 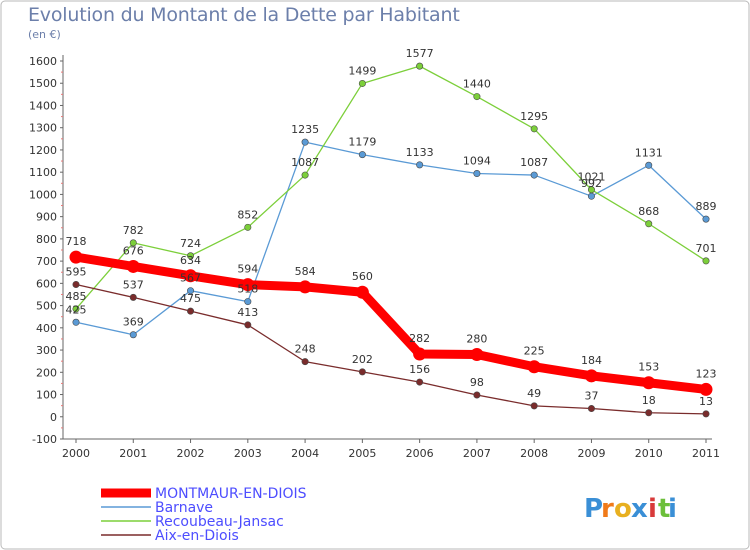 What do you see at coordinates (305, 162) in the screenshot?
I see `data-label: 1087` at bounding box center [305, 162].